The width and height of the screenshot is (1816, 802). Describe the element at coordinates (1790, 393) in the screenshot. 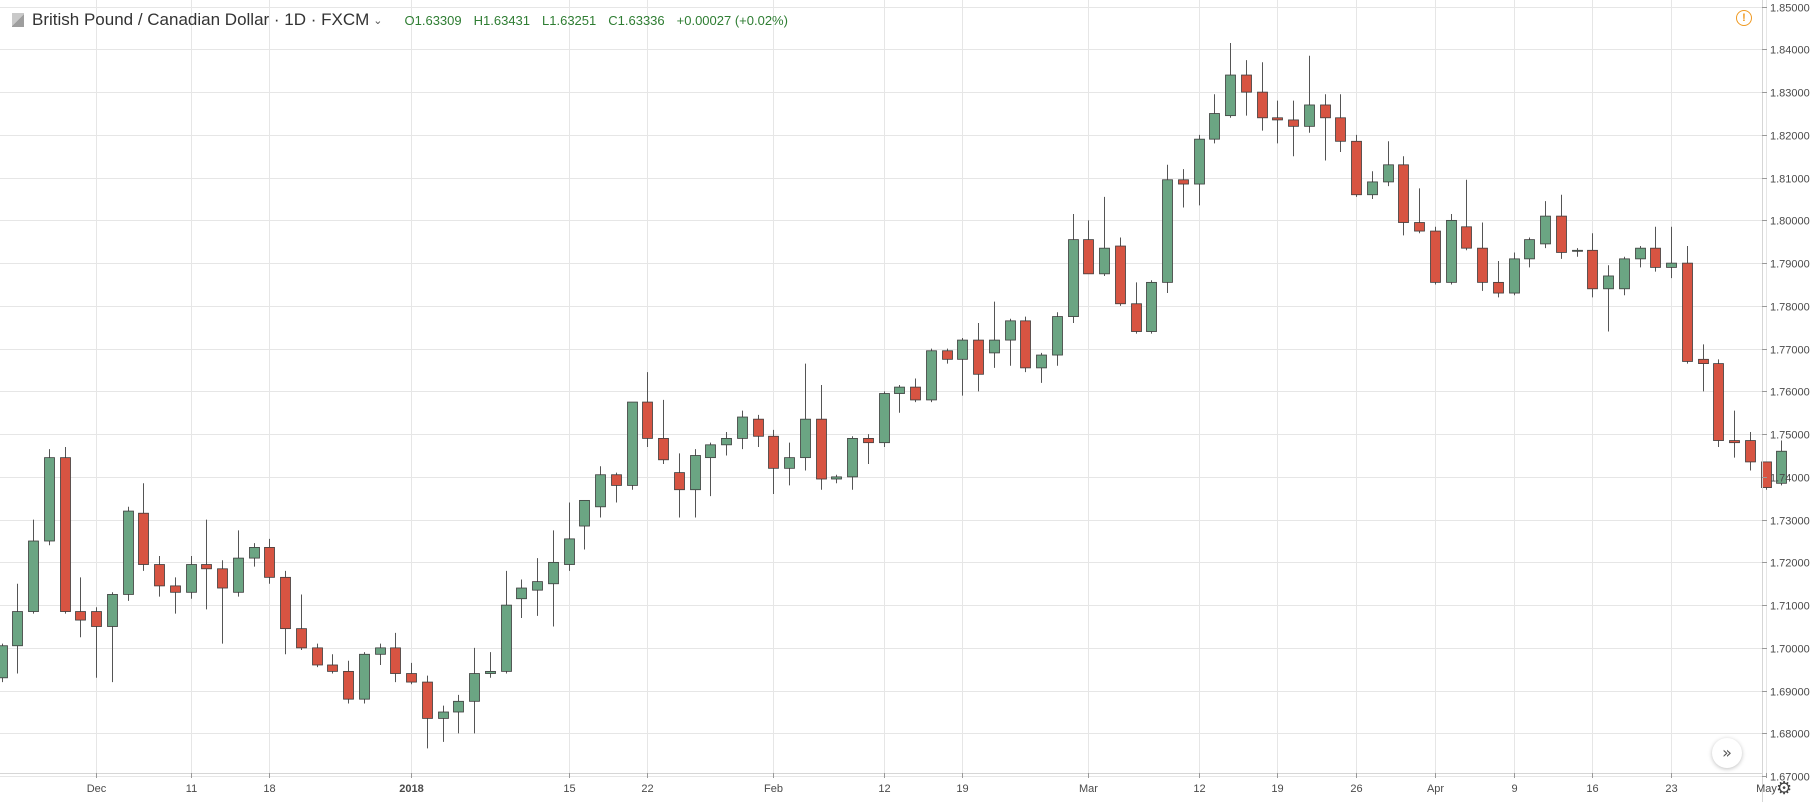

I see `y-tick-label: 1.76000` at that location.